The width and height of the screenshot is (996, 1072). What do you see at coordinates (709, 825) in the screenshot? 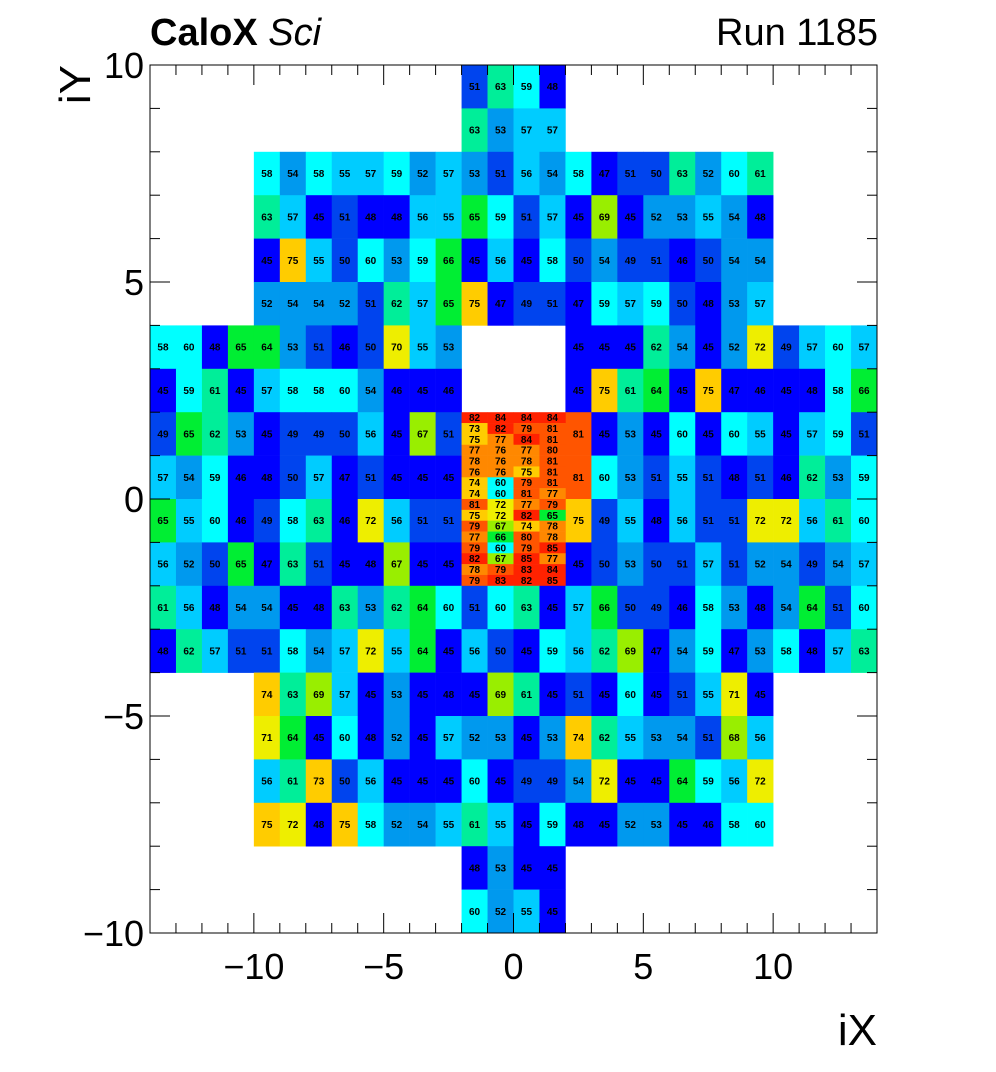
I see `cell-value-label: 46` at bounding box center [709, 825].